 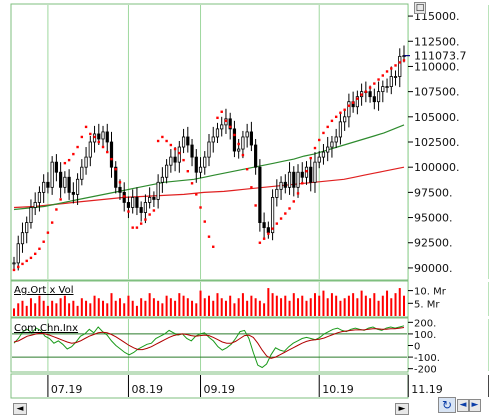 I want to click on volume-plot, so click(x=209, y=302).